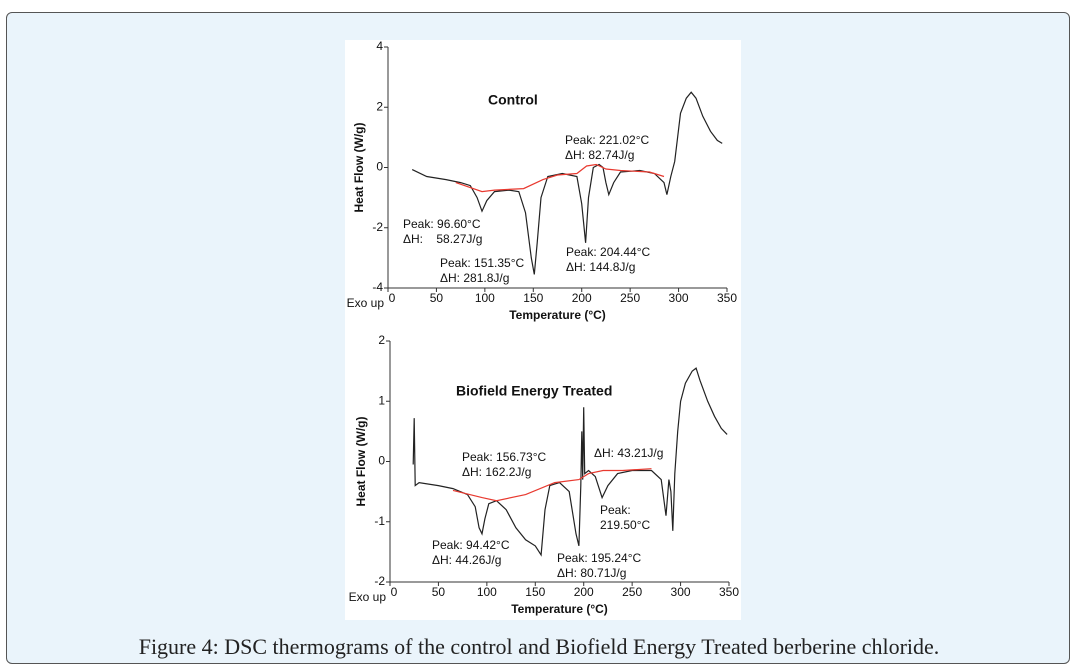 The image size is (1078, 670). I want to click on y-tick-label: 1, so click(381, 400).